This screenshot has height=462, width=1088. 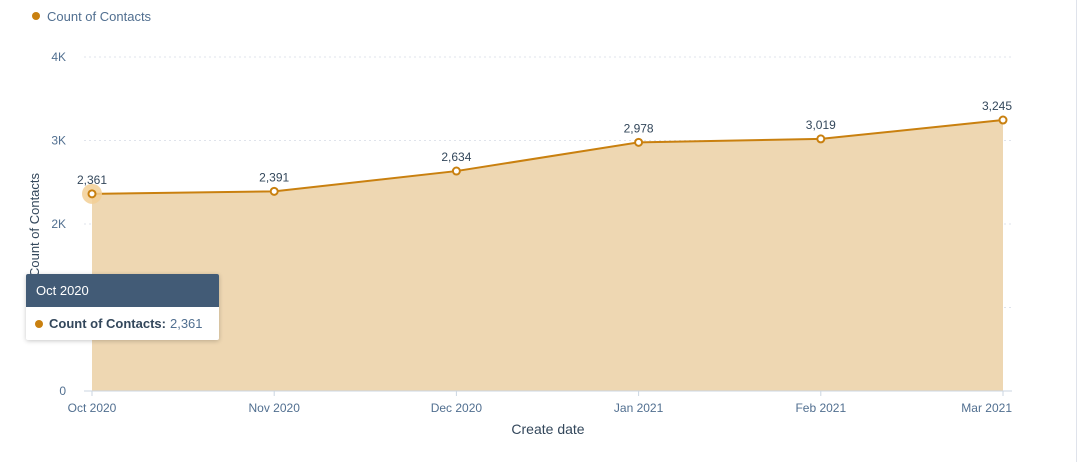 I want to click on x-tick-label: Feb 2021, so click(x=820, y=408).